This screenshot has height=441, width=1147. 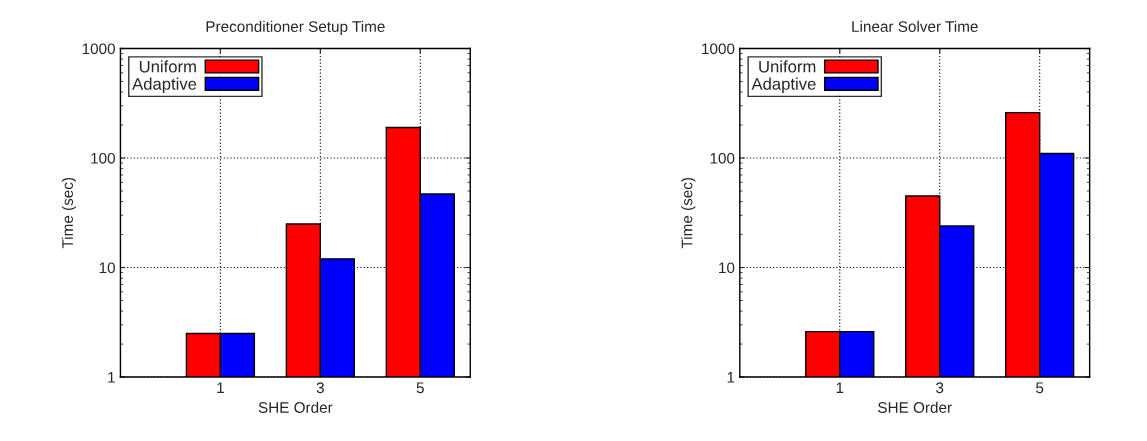 I want to click on chart-title: Linear Solver Time, so click(x=915, y=26).